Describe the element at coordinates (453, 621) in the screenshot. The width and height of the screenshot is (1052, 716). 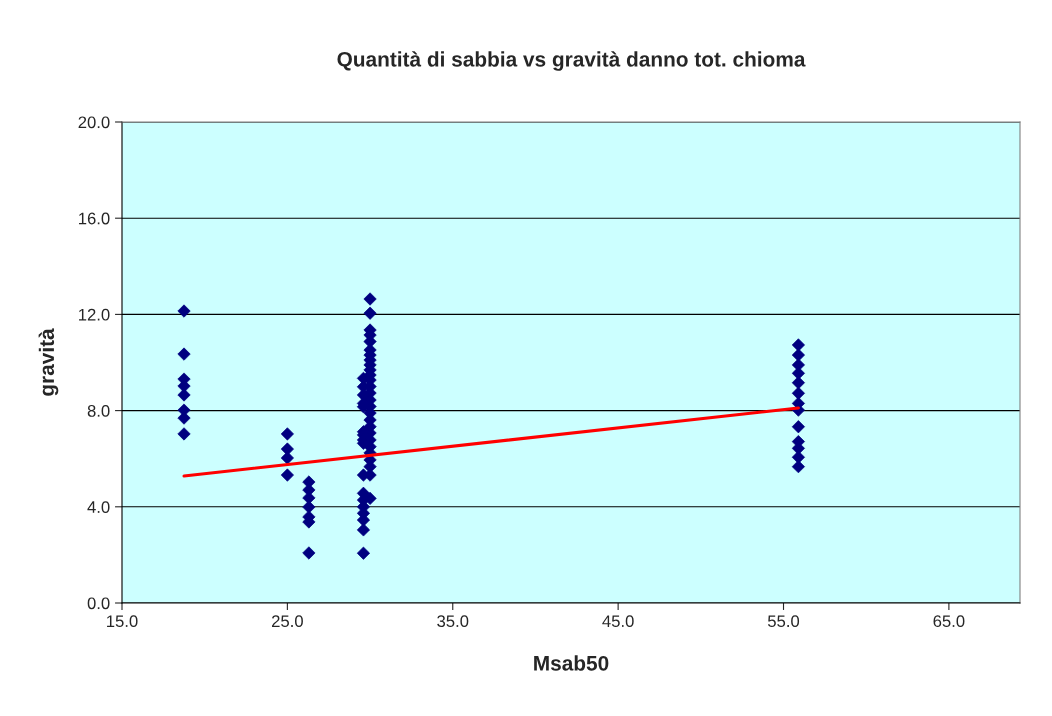
I see `x-tick-label: 35.0` at that location.